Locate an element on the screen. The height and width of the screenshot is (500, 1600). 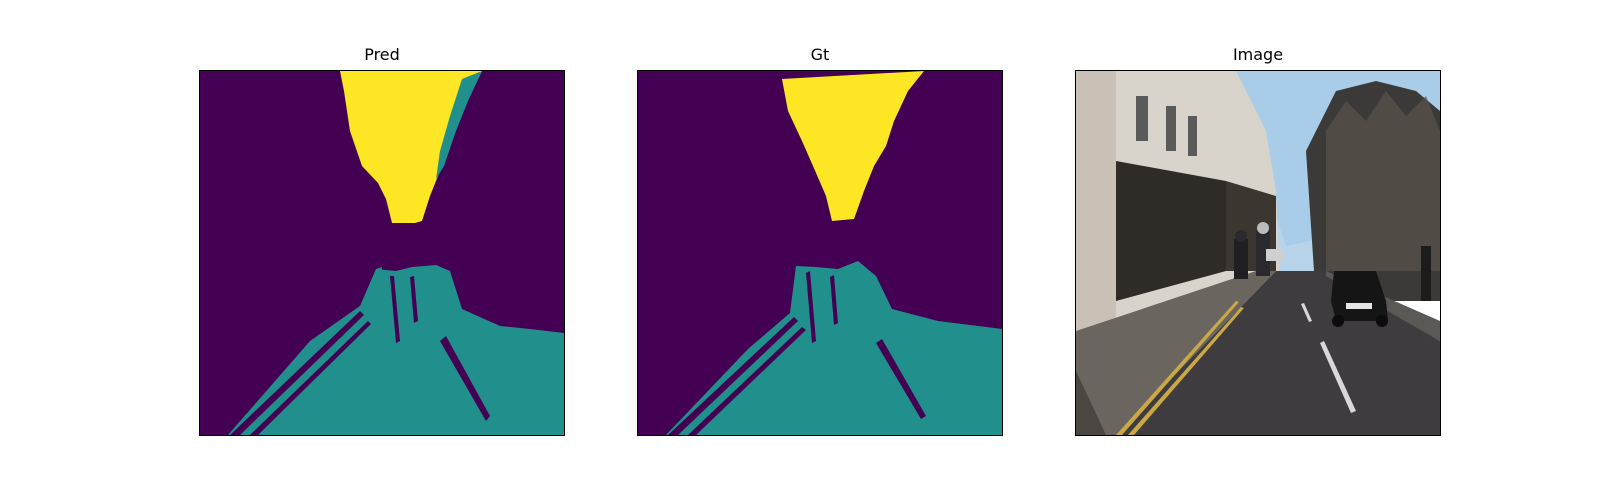
panel-title-image: Image is located at coordinates (1258, 54).